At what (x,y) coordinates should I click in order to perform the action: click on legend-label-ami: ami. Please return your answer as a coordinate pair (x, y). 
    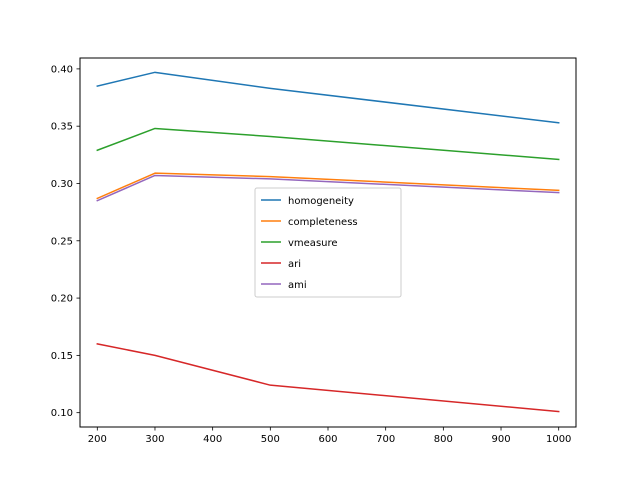
    Looking at the image, I should click on (297, 285).